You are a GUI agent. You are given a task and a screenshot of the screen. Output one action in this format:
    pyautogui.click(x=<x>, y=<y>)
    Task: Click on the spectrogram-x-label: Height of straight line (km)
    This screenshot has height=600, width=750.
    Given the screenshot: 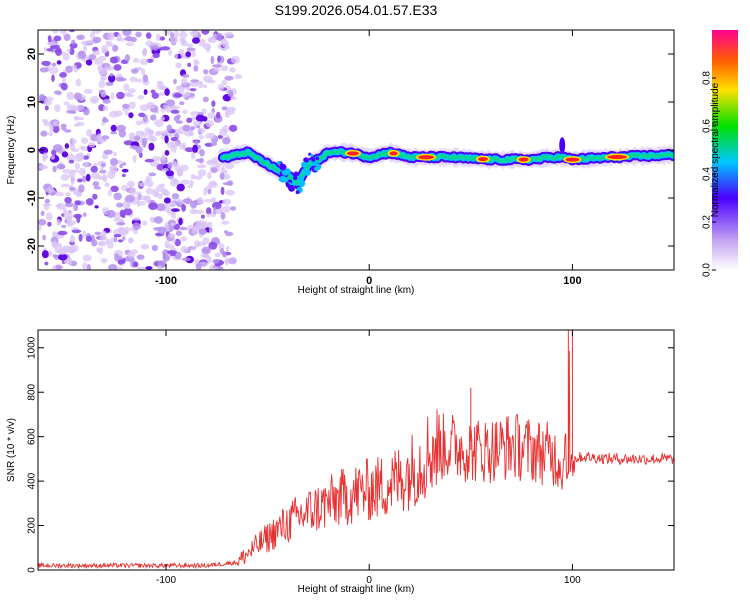 What is the action you would take?
    pyautogui.click(x=356, y=290)
    